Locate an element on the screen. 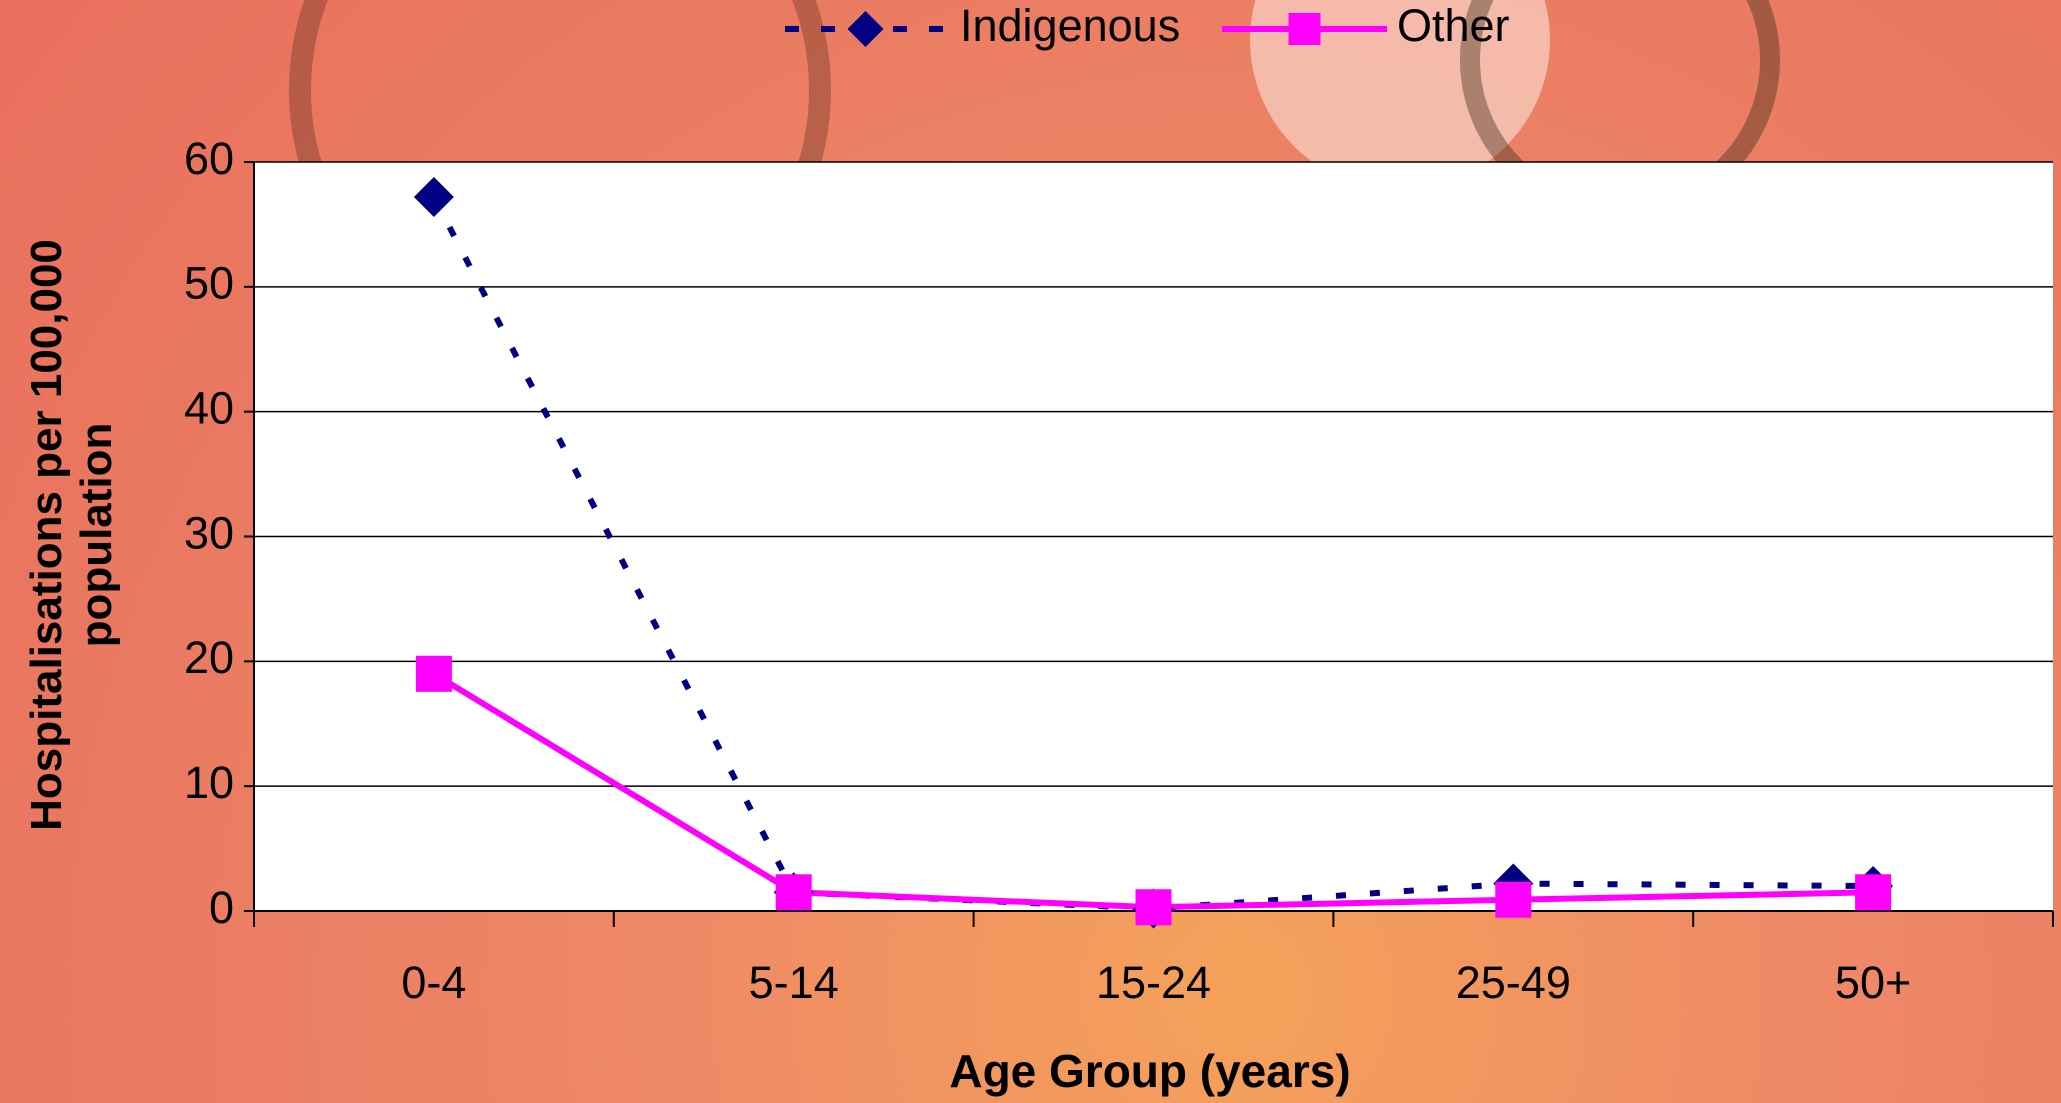 The height and width of the screenshot is (1103, 2061). y-tick-label: 60 is located at coordinates (209, 158).